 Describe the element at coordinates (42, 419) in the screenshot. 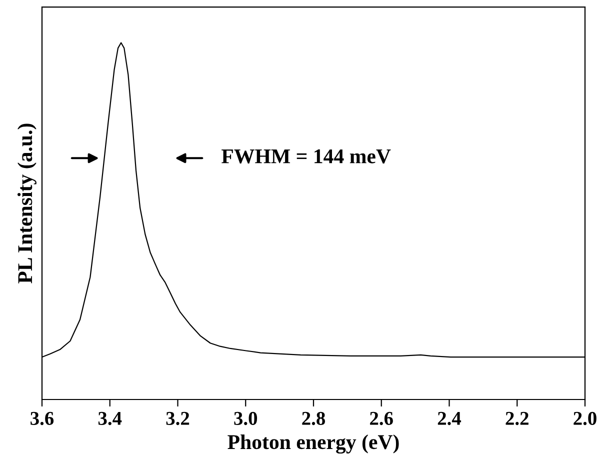

I see `x-tick-label: 3.6` at that location.